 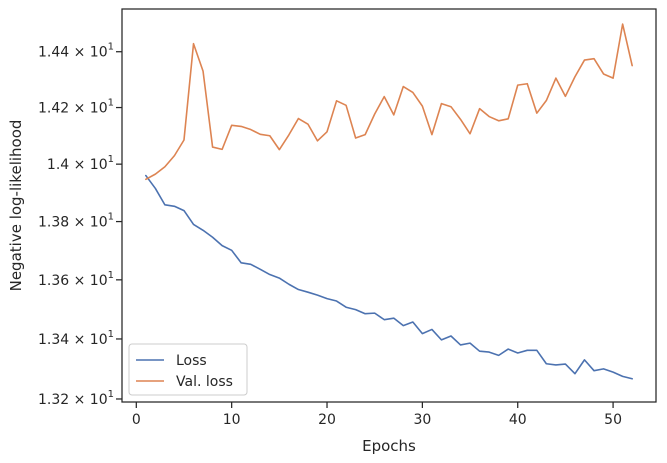 I want to click on y-axis-label: Negative log-likelihood, so click(x=16, y=206).